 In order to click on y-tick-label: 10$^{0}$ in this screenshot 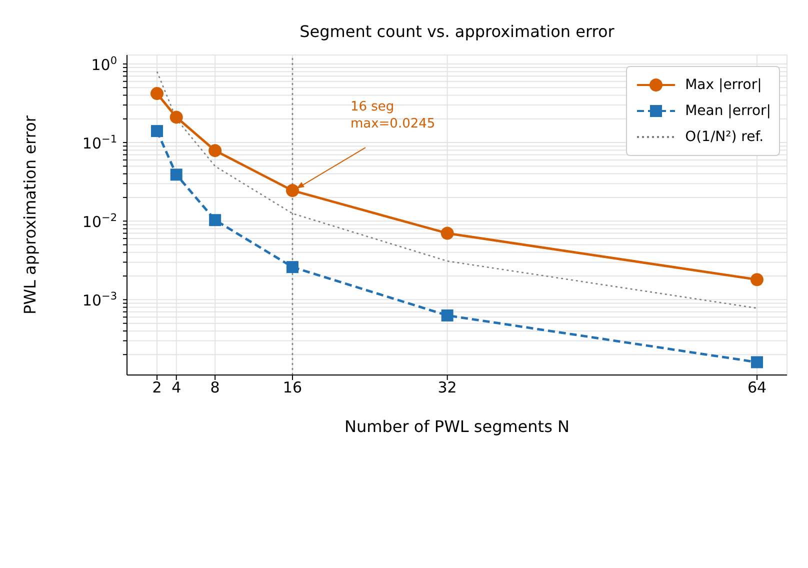, I will do `click(104, 64)`.